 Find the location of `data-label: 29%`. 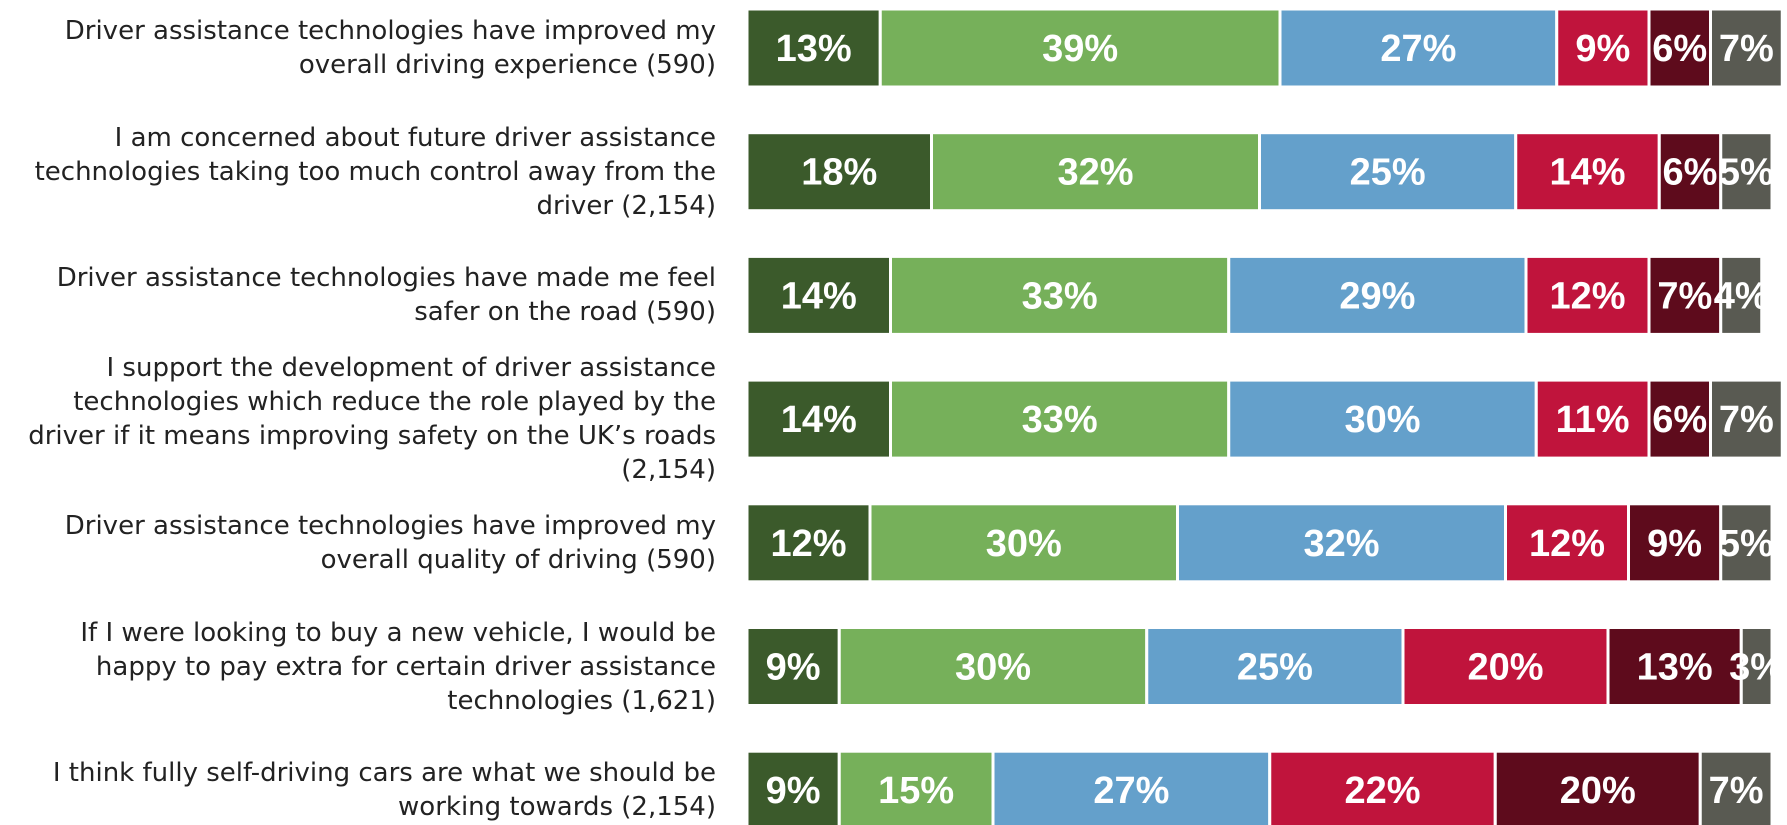

data-label: 29% is located at coordinates (1377, 296).